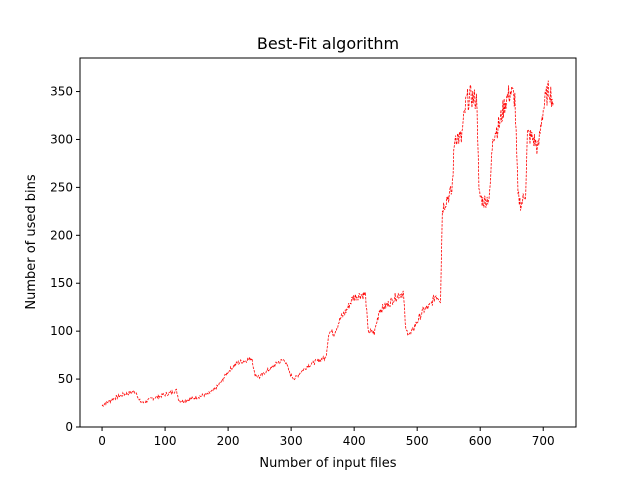  Describe the element at coordinates (65, 259) in the screenshot. I see `y-axis: 0 50 100 150 200 250 300 350` at that location.